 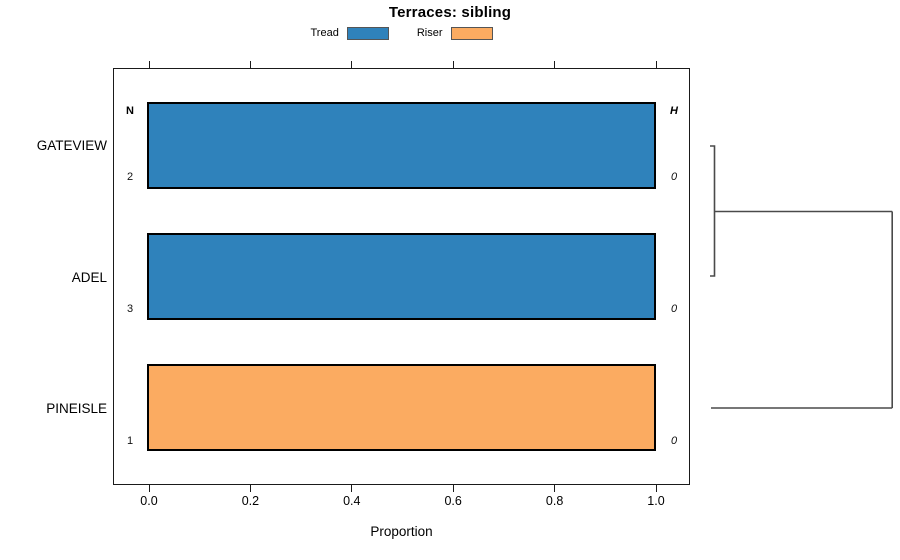 I want to click on y-label-pineisle: PINEISLE, so click(x=76, y=408).